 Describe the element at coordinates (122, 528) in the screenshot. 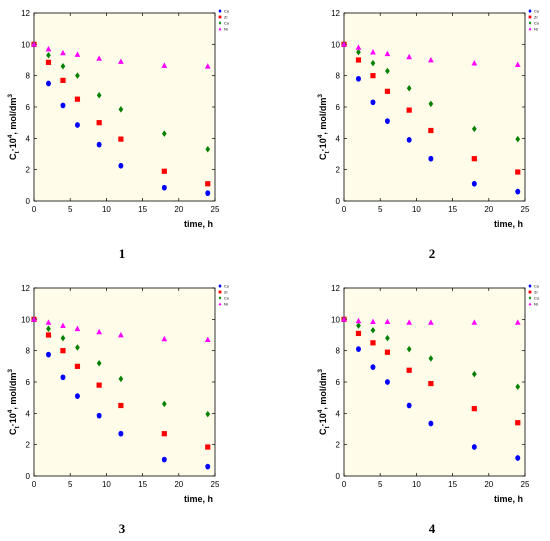

I see `panel-number: 3` at that location.